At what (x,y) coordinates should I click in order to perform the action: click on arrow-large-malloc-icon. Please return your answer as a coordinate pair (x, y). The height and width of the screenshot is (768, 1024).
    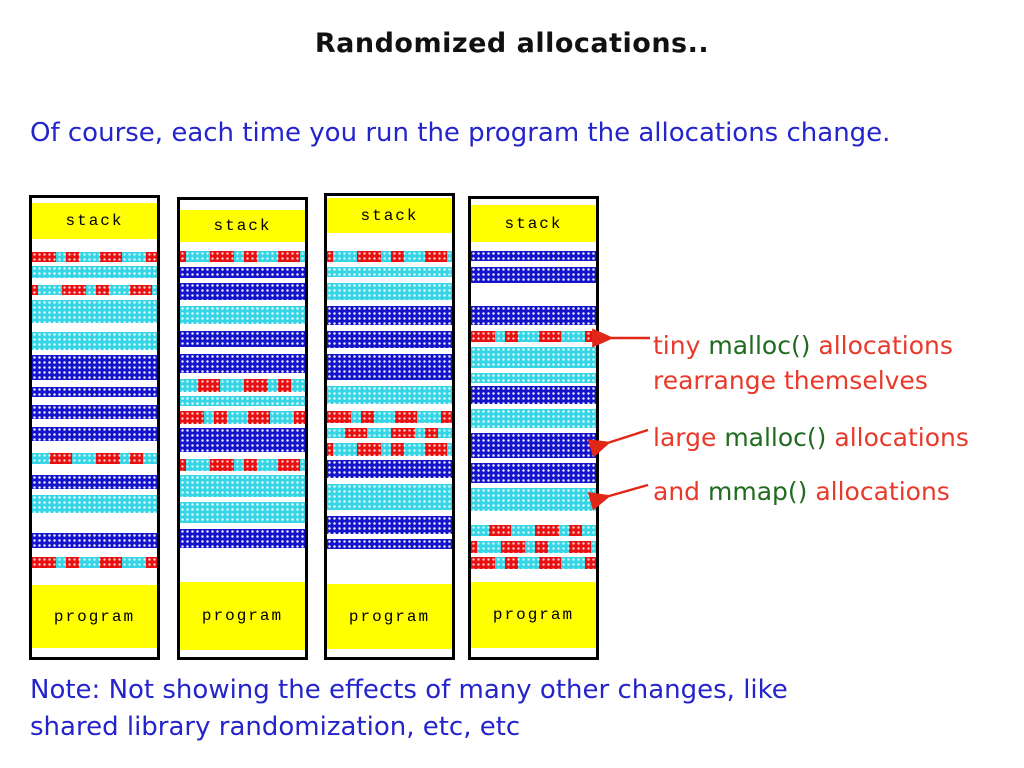
    Looking at the image, I should click on (618, 443).